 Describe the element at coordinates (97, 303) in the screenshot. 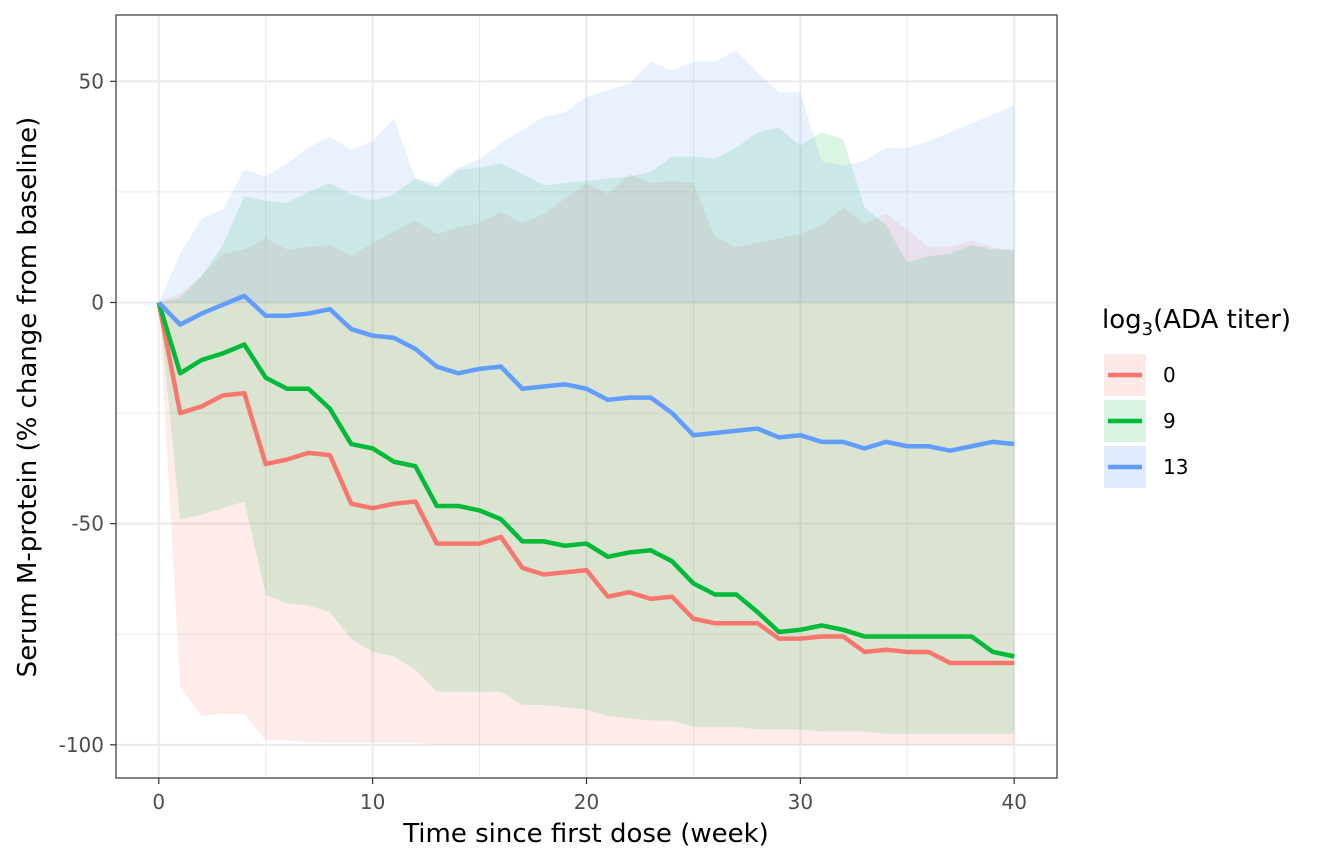

I see `y-tick-label: 0` at that location.